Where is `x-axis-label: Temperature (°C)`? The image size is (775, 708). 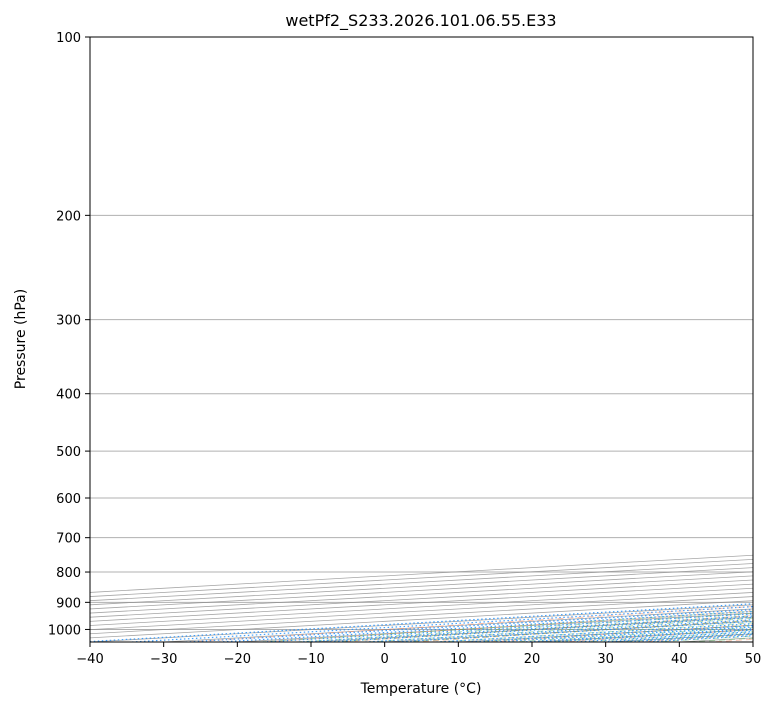
x-axis-label: Temperature (°C) is located at coordinates (421, 689).